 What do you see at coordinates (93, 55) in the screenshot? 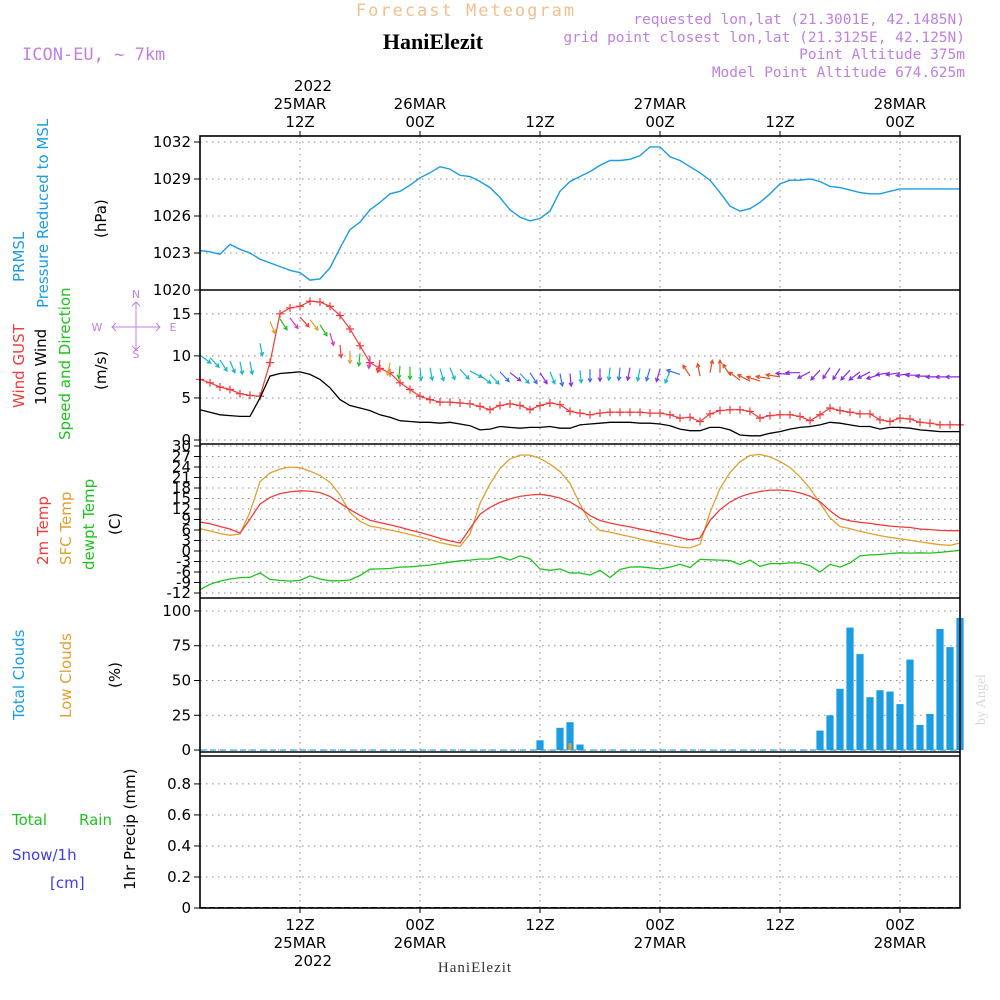
I see `model-name: ICON-EU, ~ 7km` at bounding box center [93, 55].